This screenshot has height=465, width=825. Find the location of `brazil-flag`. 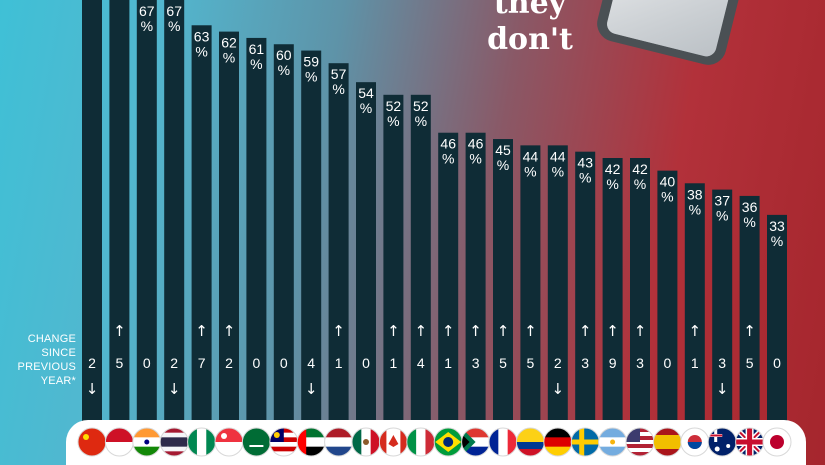

brazil-flag is located at coordinates (448, 442).